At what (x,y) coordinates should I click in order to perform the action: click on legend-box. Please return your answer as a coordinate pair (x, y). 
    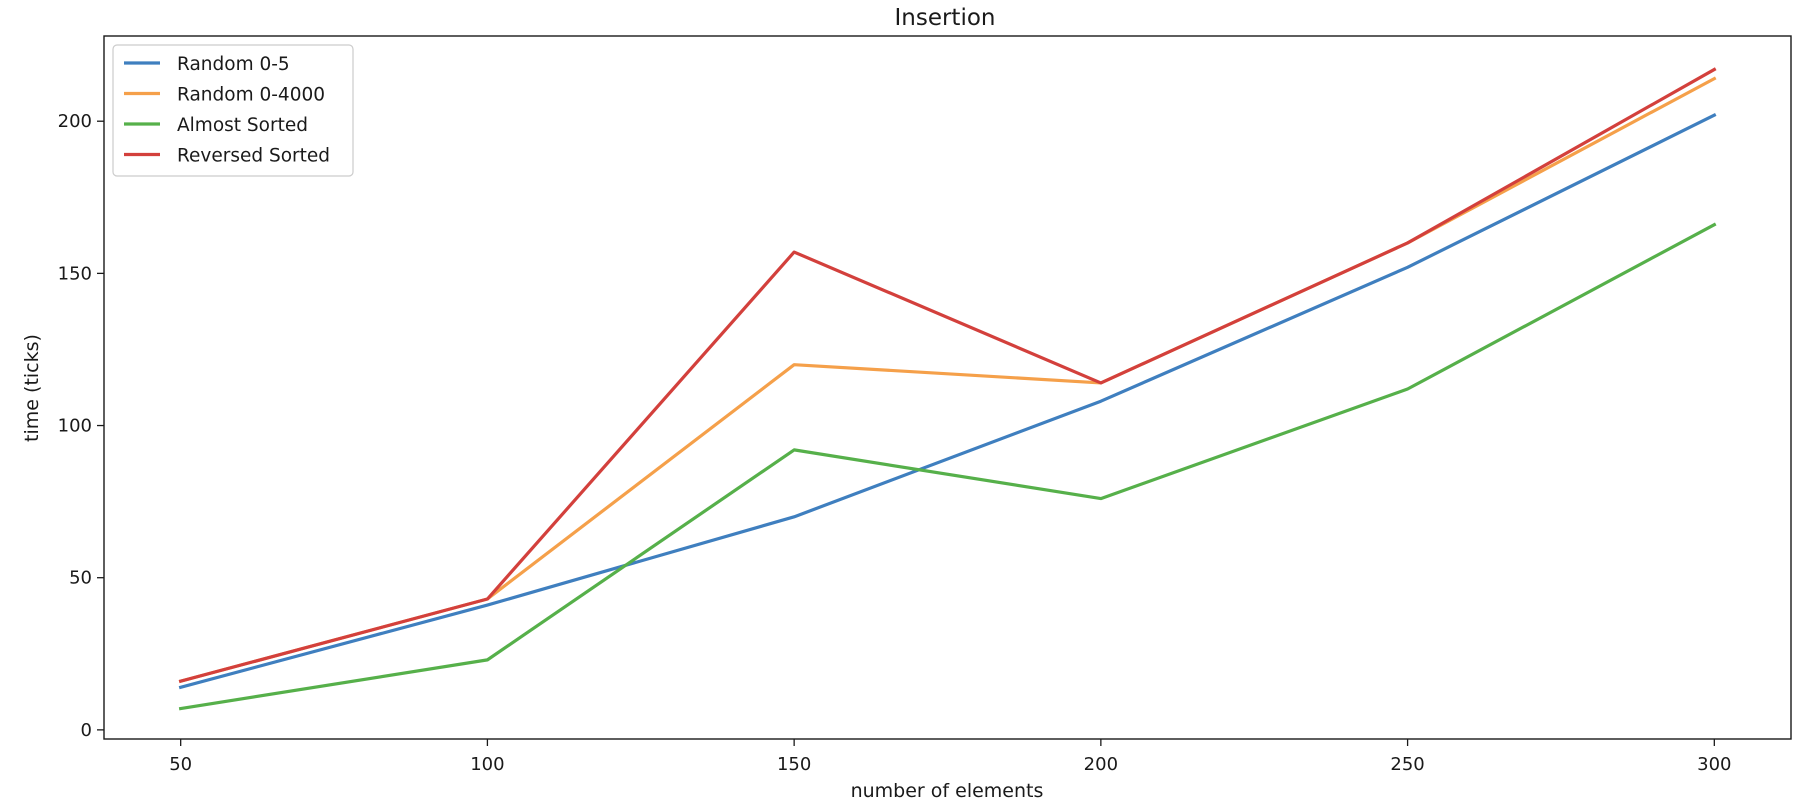
    Looking at the image, I should click on (233, 110).